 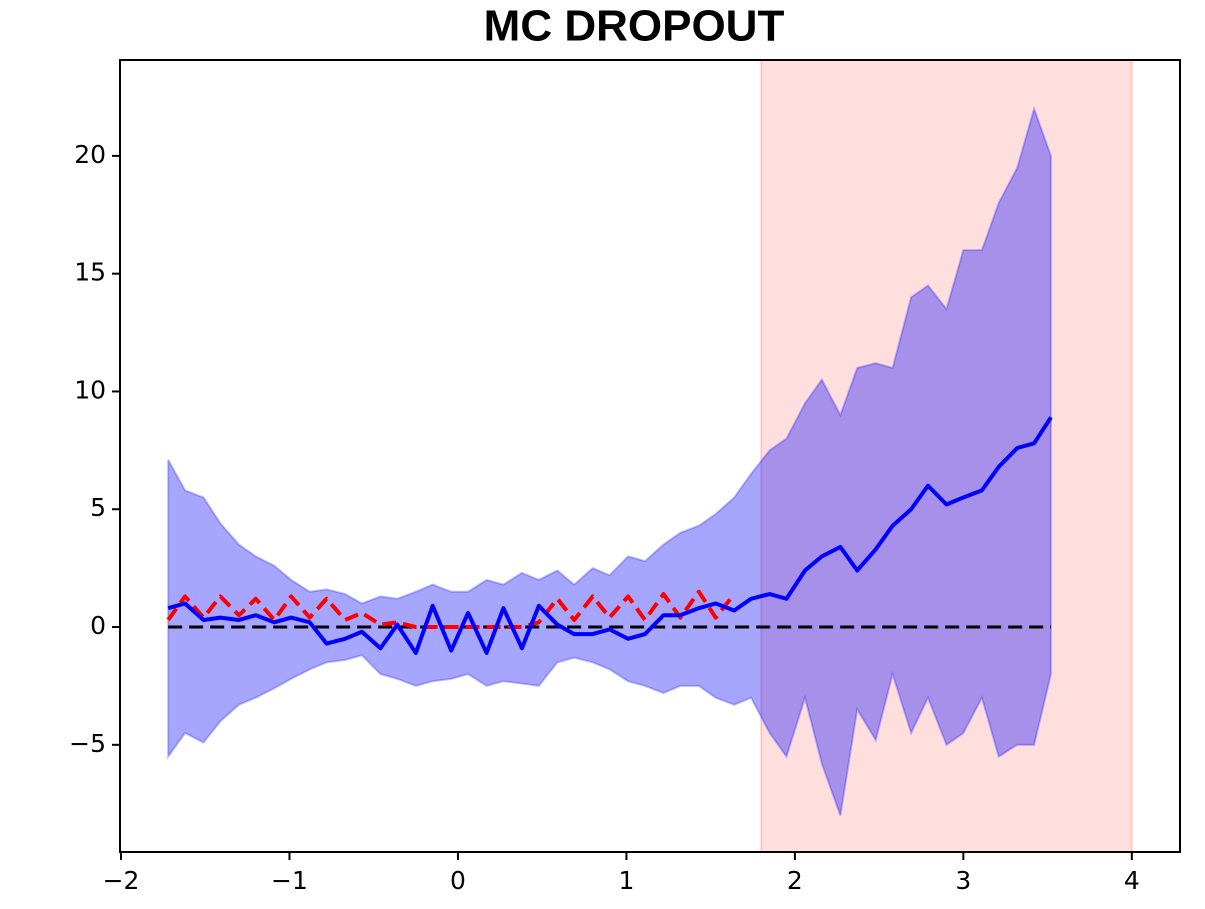 I want to click on y-tick-label: 20, so click(x=90, y=154).